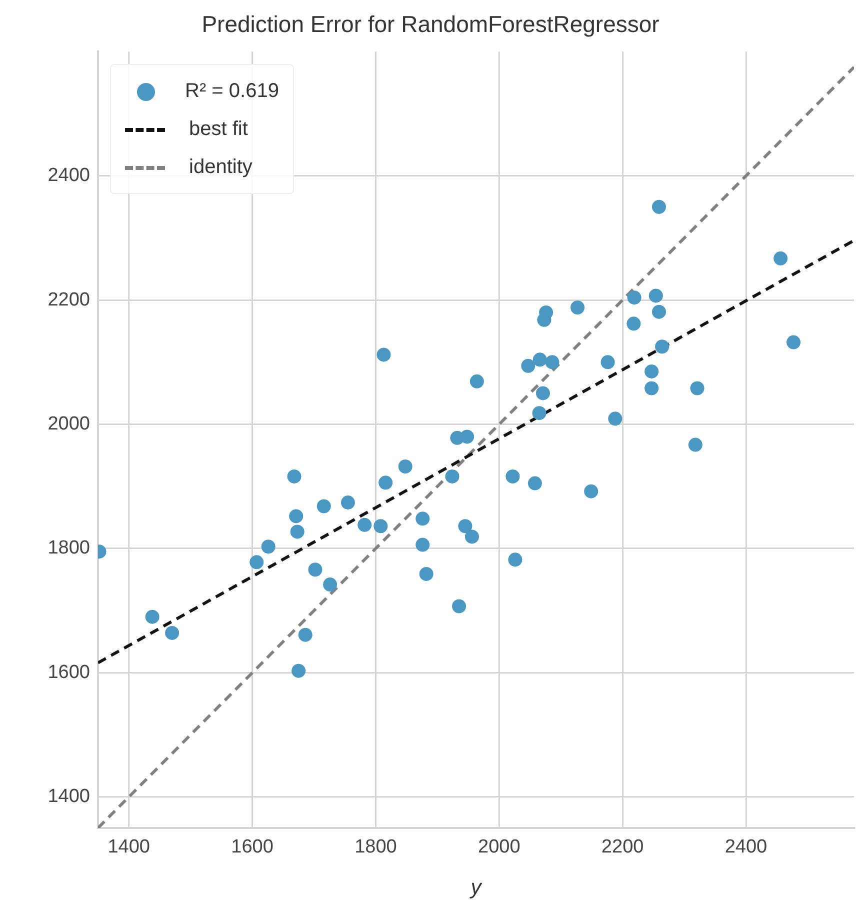  Describe the element at coordinates (375, 847) in the screenshot. I see `x-tick-label: 1800` at that location.